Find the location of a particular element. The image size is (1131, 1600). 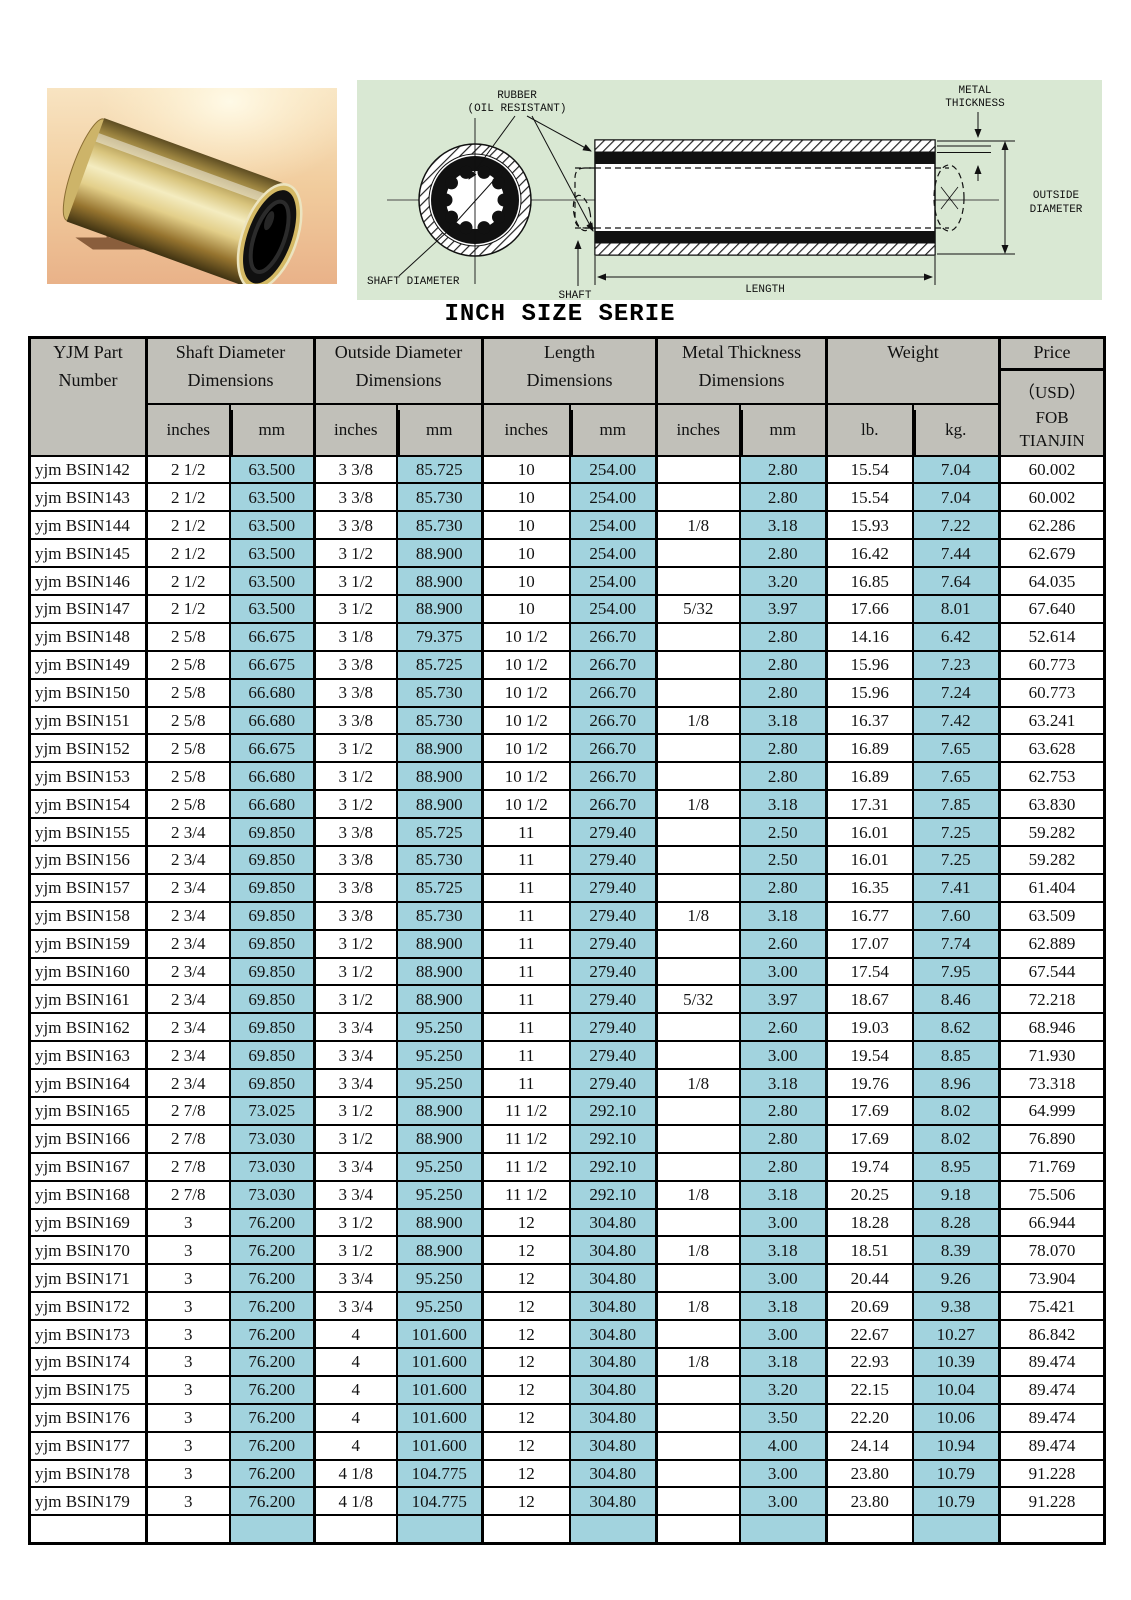

shaft-hidden-outline is located at coordinates (768, 198).